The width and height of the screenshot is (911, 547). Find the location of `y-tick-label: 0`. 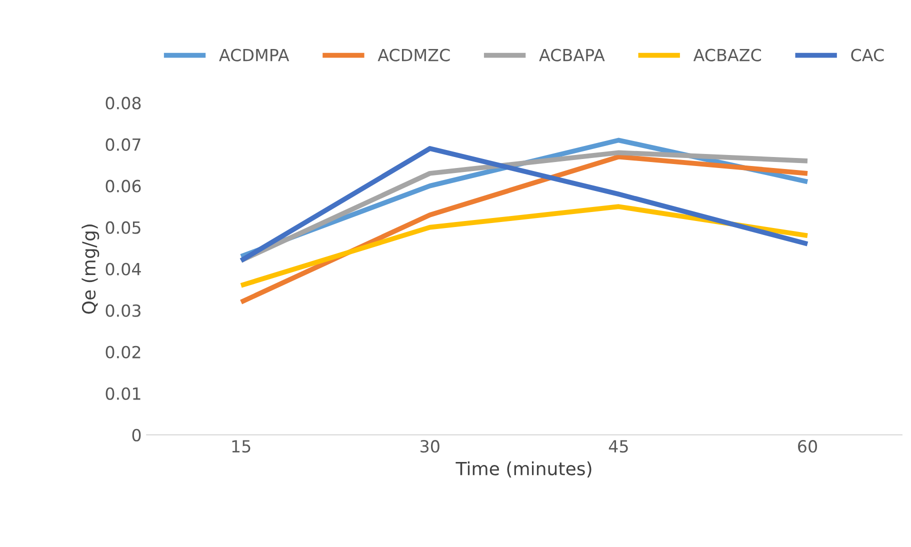

y-tick-label: 0 is located at coordinates (136, 435).